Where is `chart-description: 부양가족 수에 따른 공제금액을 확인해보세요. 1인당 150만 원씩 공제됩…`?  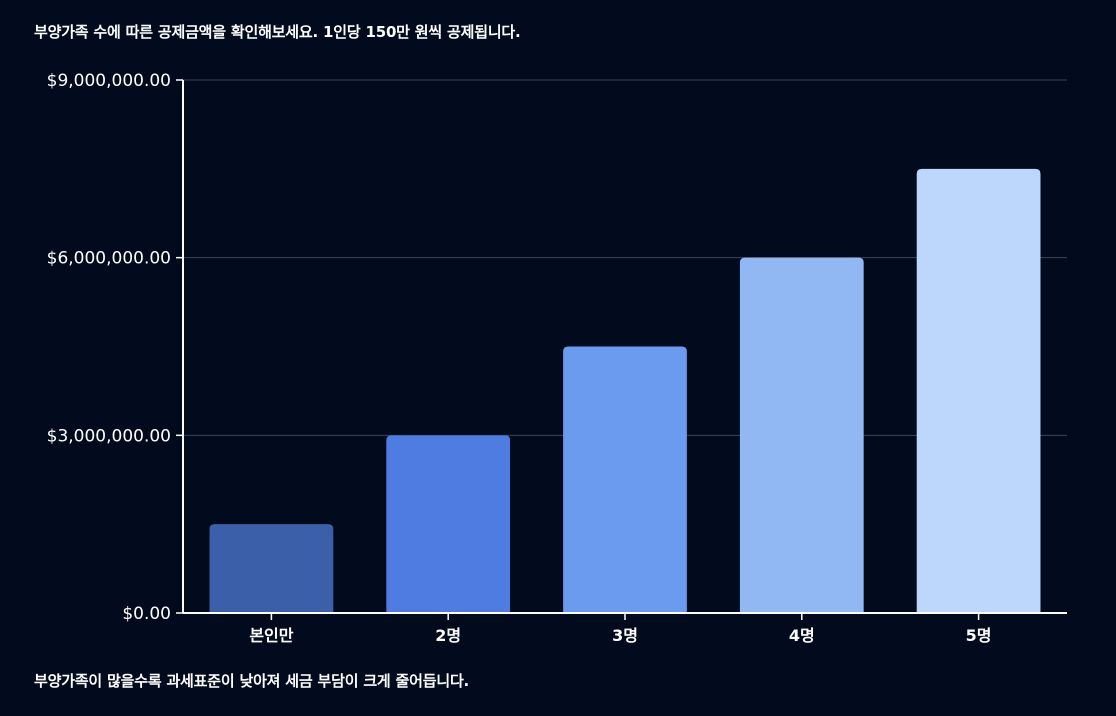 chart-description: 부양가족 수에 따른 공제금액을 확인해보세요. 1인당 150만 원씩 공제됩… is located at coordinates (277, 32).